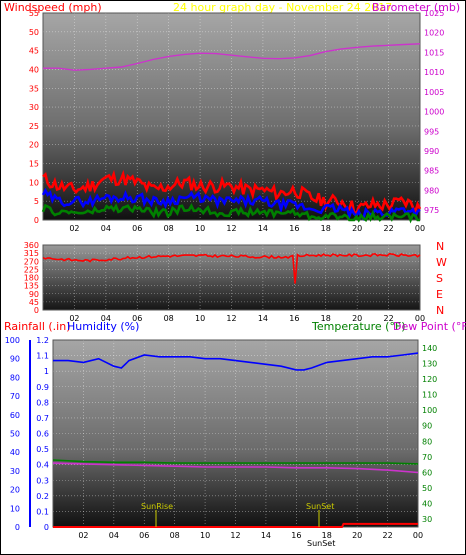 The image size is (466, 555). Describe the element at coordinates (429, 379) in the screenshot. I see `y2-tick-label: 120` at that location.